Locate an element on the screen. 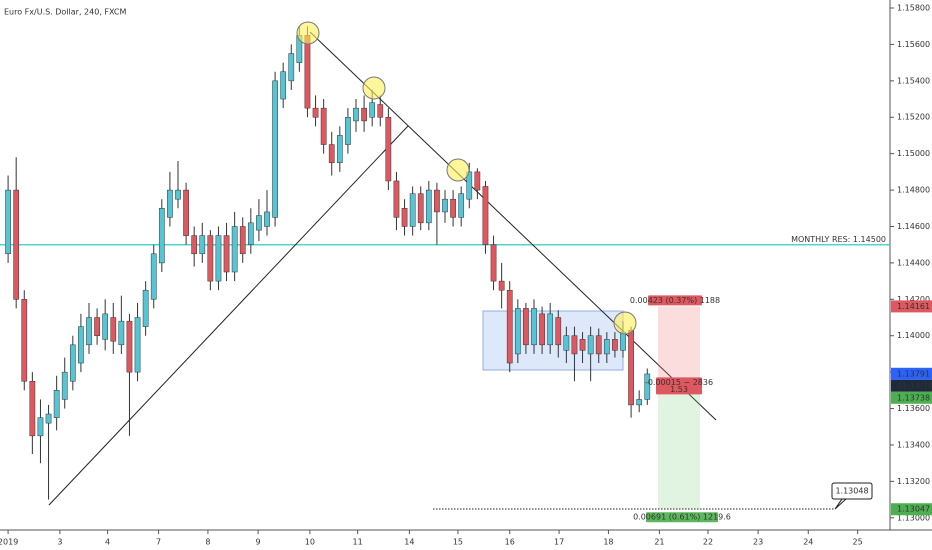  x-tick-label: 2019 is located at coordinates (9, 542).